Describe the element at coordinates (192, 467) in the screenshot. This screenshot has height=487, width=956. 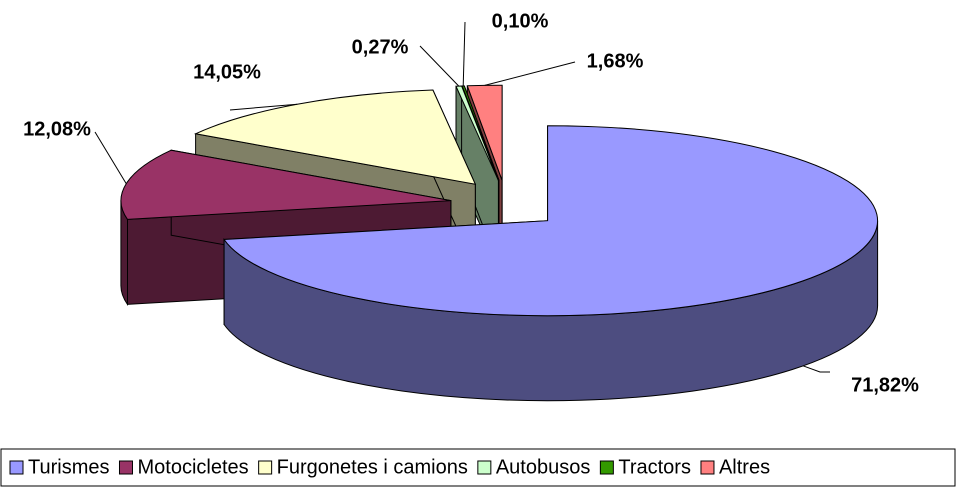
I see `legend-label: Motocicletes` at that location.